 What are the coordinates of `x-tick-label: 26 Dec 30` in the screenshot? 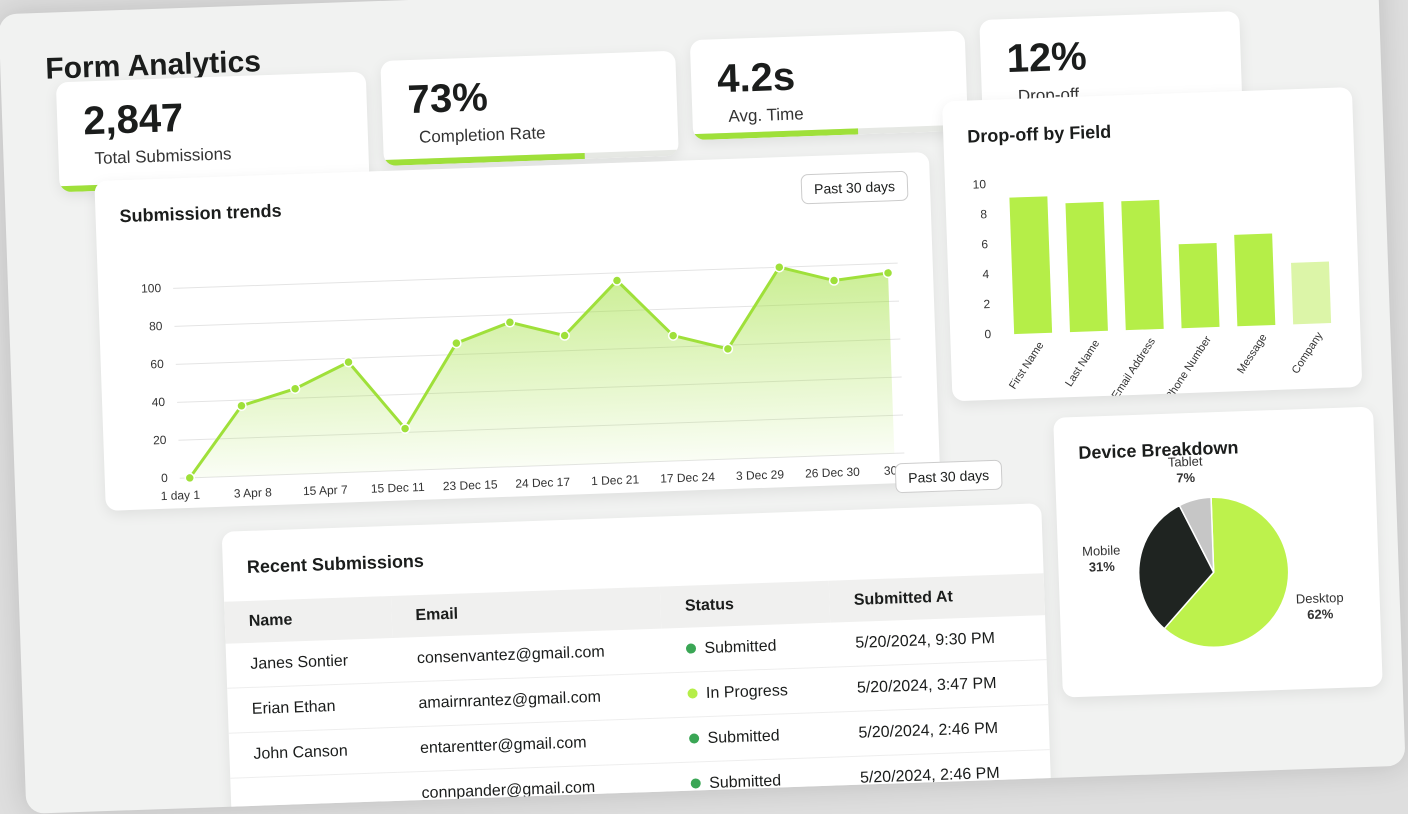 It's located at (832, 473).